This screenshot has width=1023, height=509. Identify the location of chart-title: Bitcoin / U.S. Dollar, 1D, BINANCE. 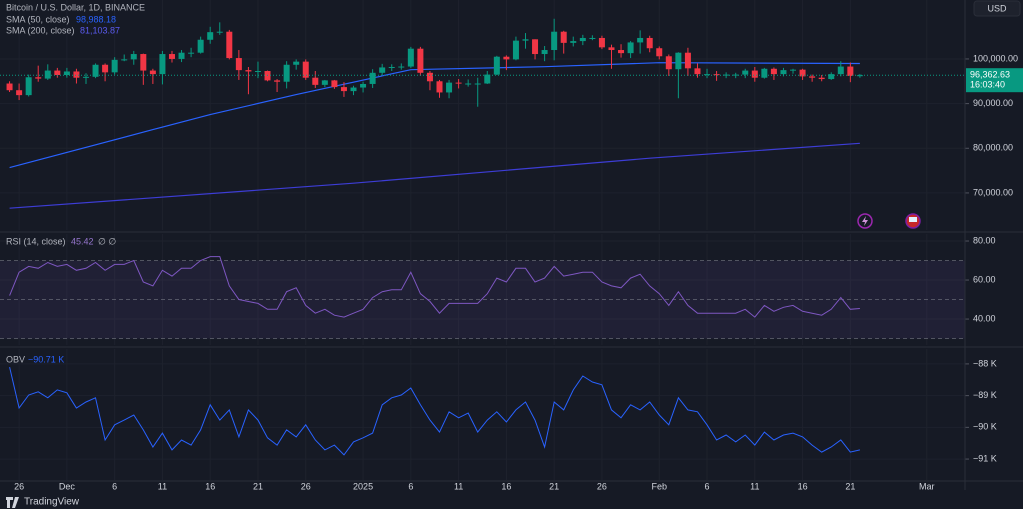
(75, 7).